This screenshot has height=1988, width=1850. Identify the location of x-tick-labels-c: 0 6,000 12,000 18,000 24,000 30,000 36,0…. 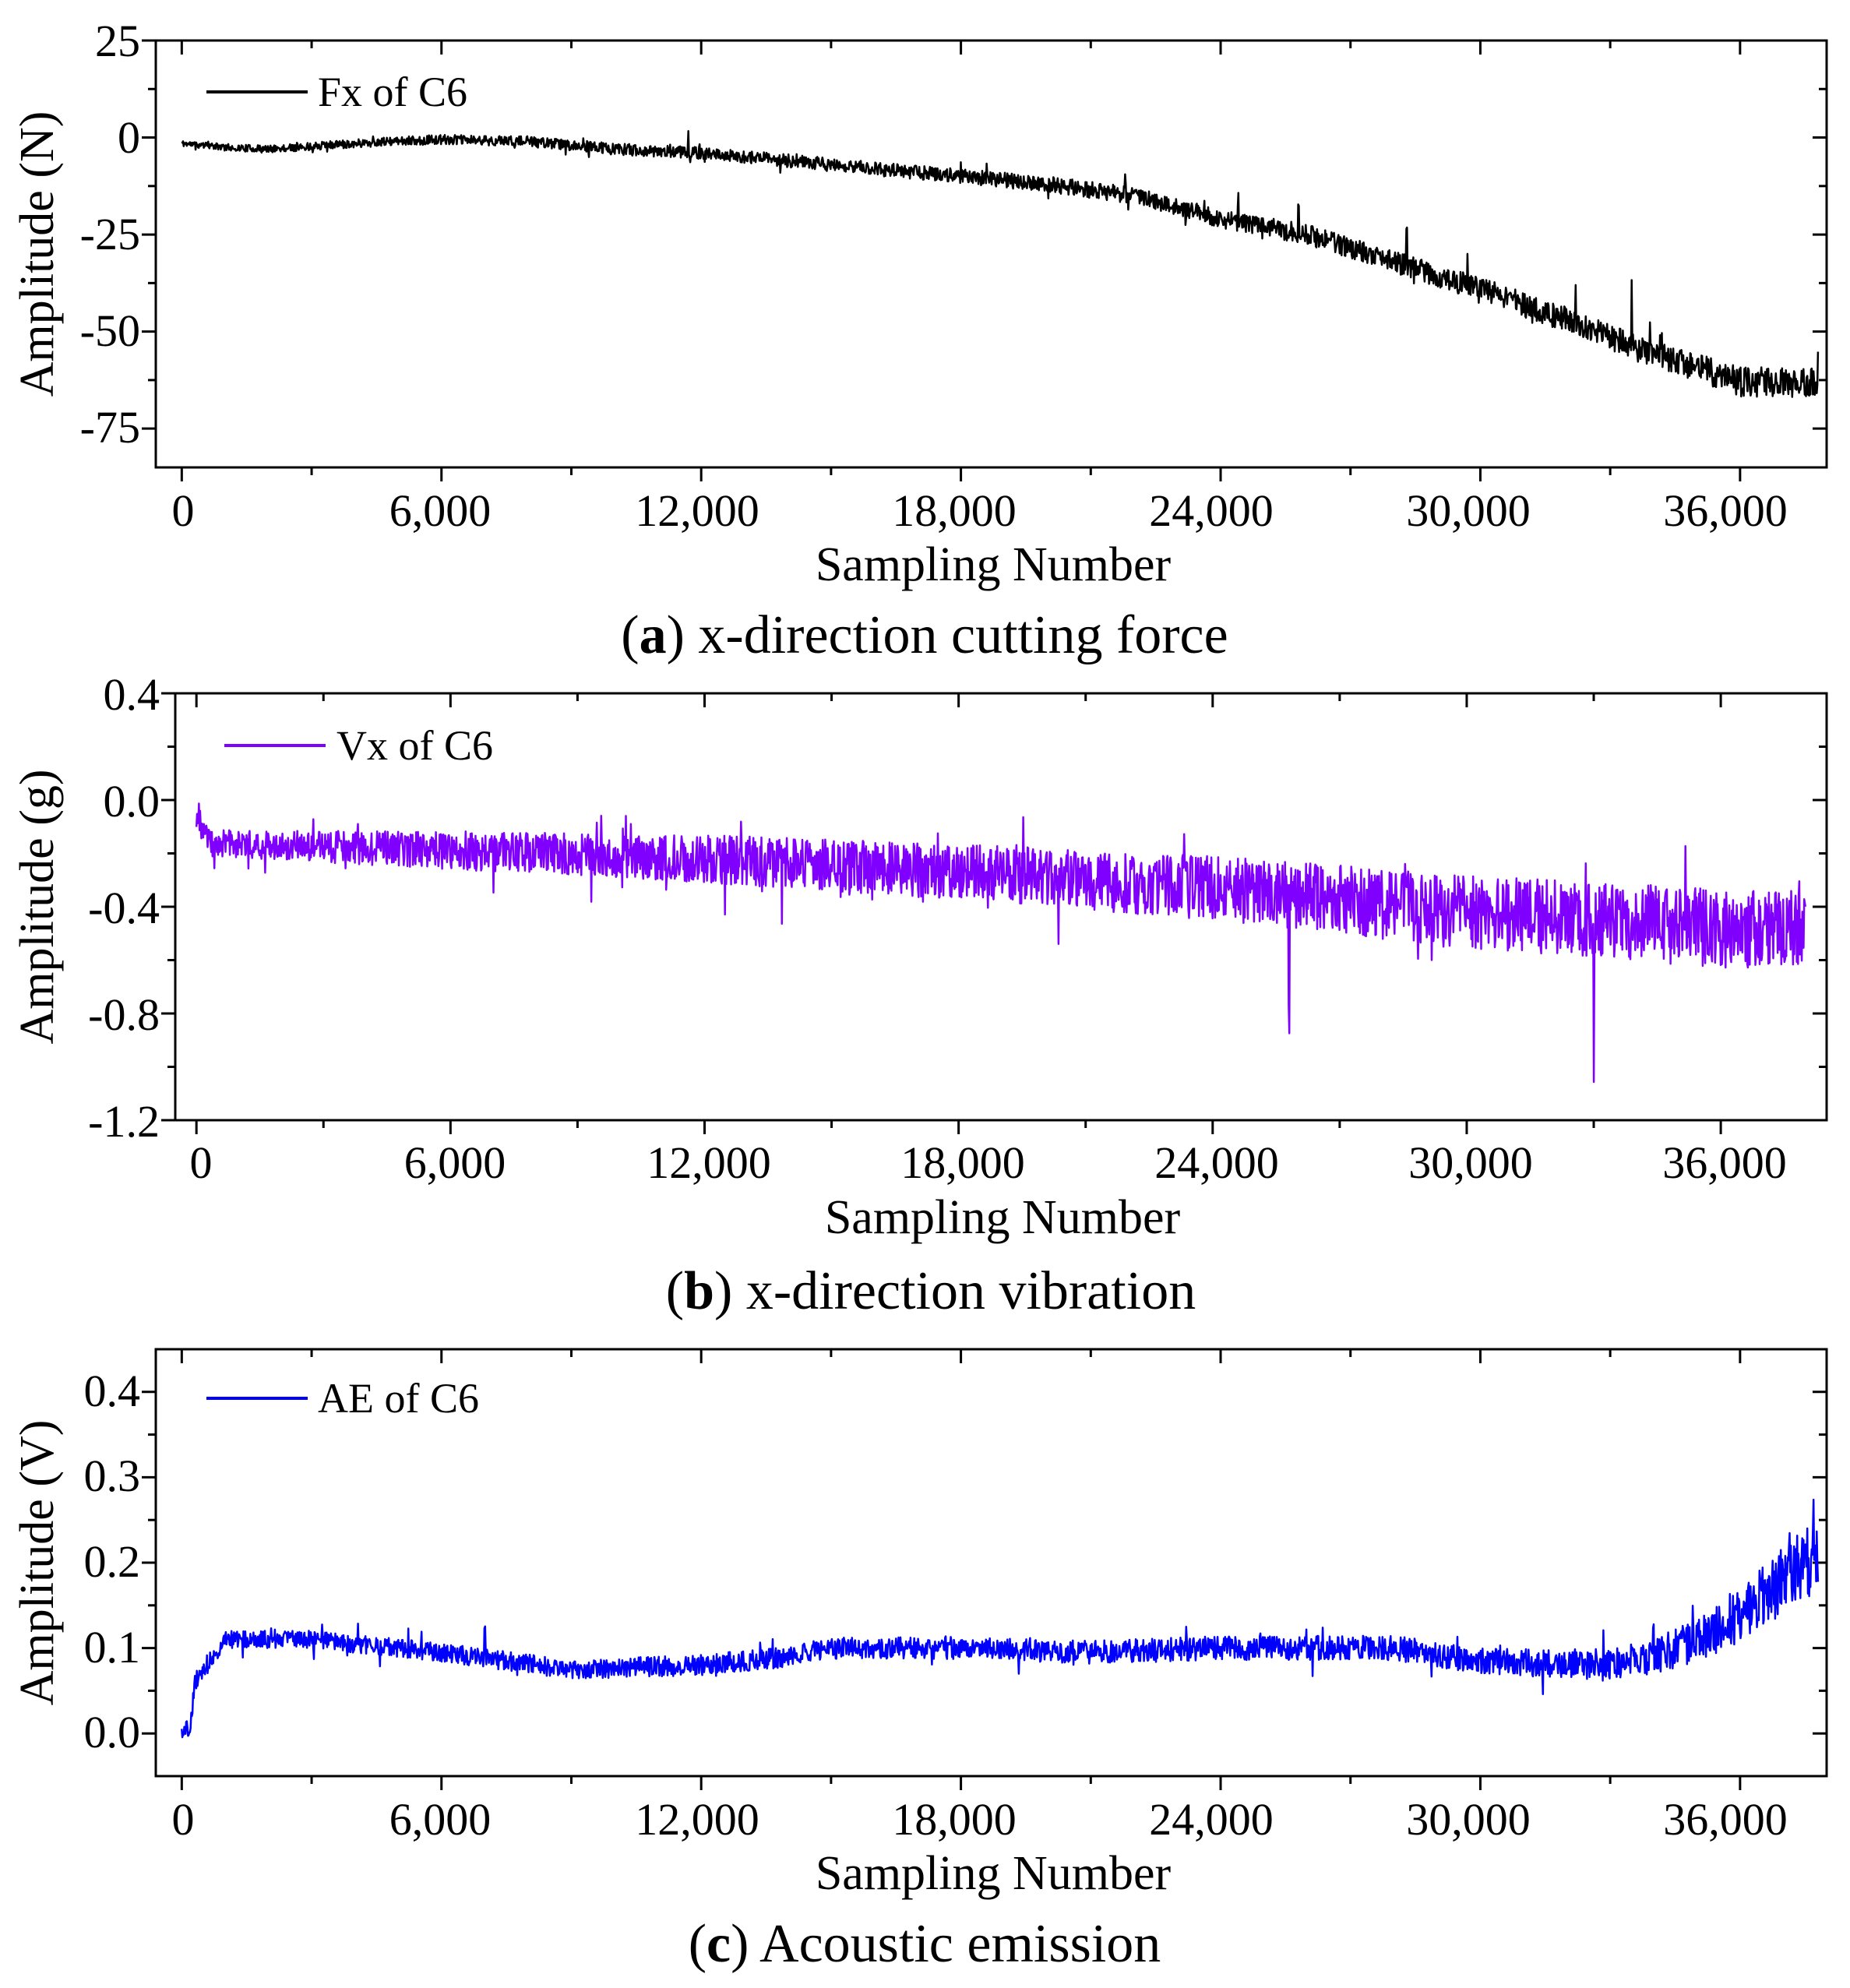
(980, 1819).